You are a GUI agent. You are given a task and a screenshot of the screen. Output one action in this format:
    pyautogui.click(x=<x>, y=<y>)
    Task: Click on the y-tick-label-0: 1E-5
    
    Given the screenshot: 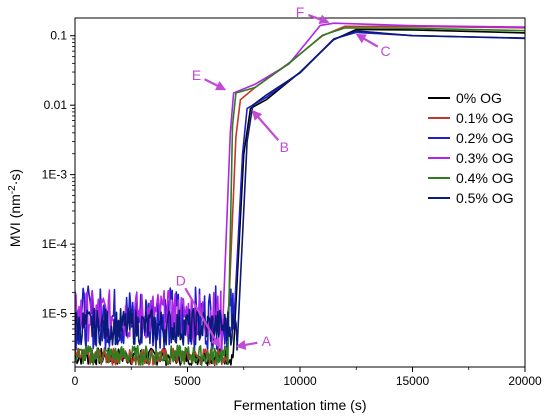 What is the action you would take?
    pyautogui.click(x=55, y=314)
    